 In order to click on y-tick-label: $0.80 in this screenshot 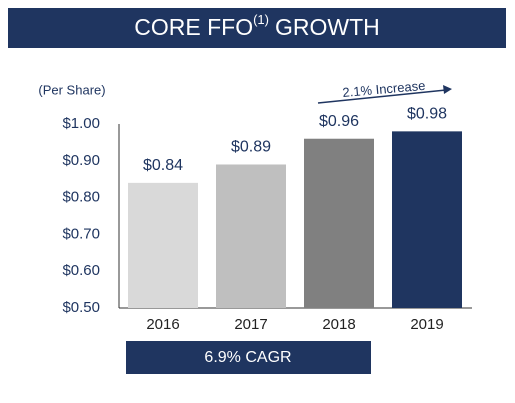, I will do `click(81, 197)`.